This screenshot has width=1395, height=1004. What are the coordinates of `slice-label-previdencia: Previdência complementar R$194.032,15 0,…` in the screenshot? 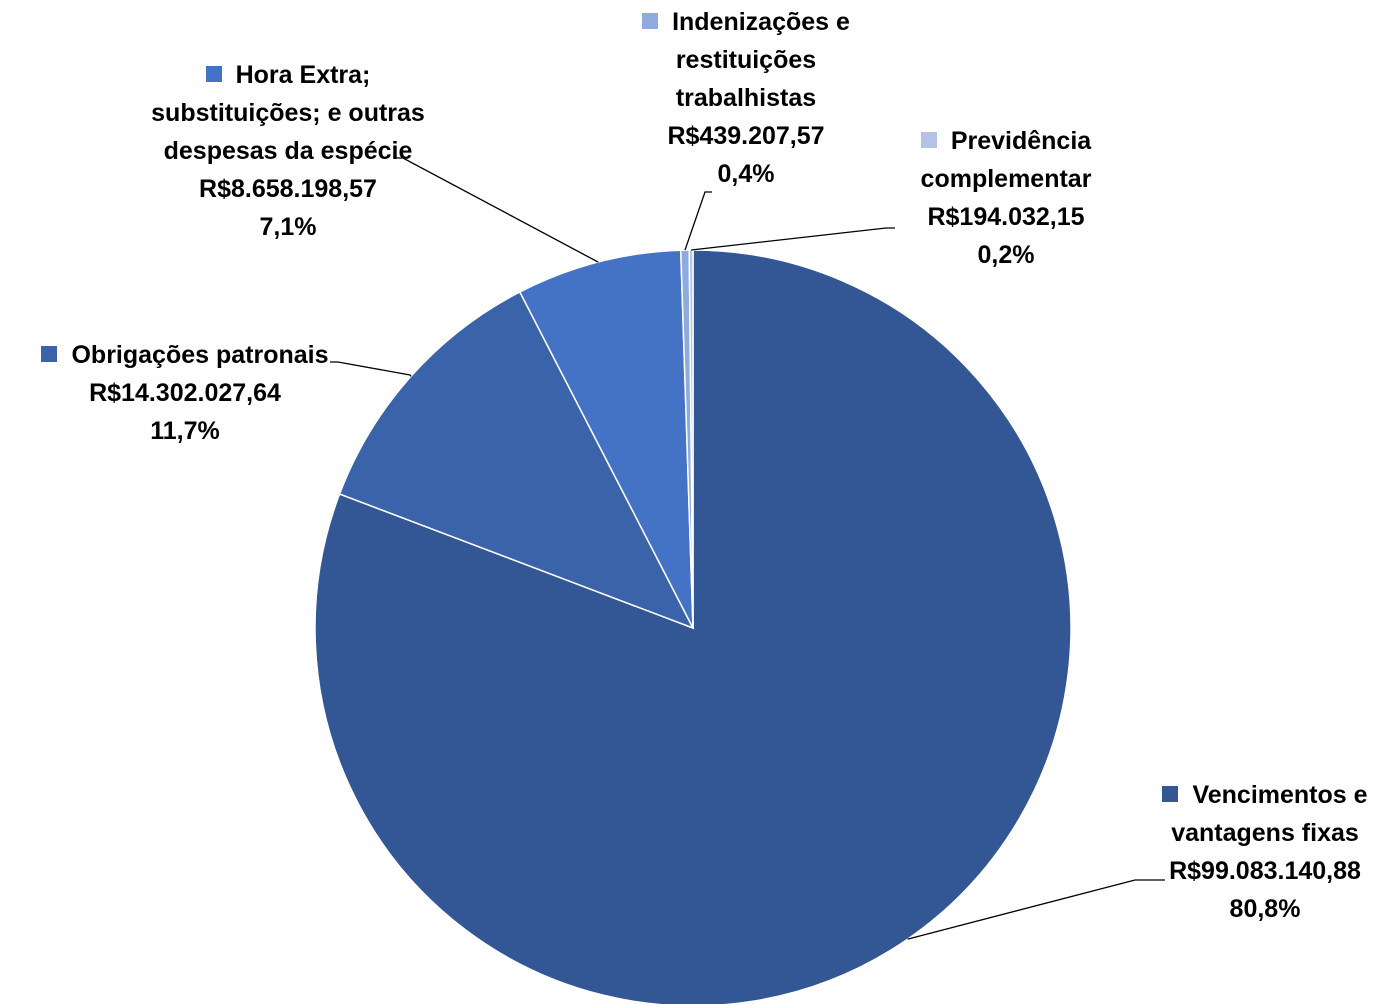 It's located at (1006, 198).